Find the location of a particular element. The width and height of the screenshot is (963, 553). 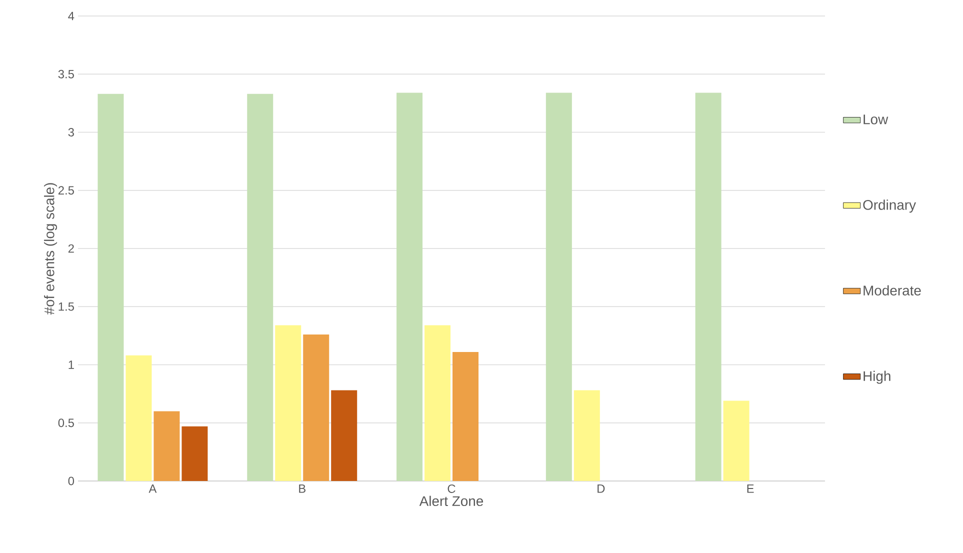

x-tick-label: D is located at coordinates (601, 488).